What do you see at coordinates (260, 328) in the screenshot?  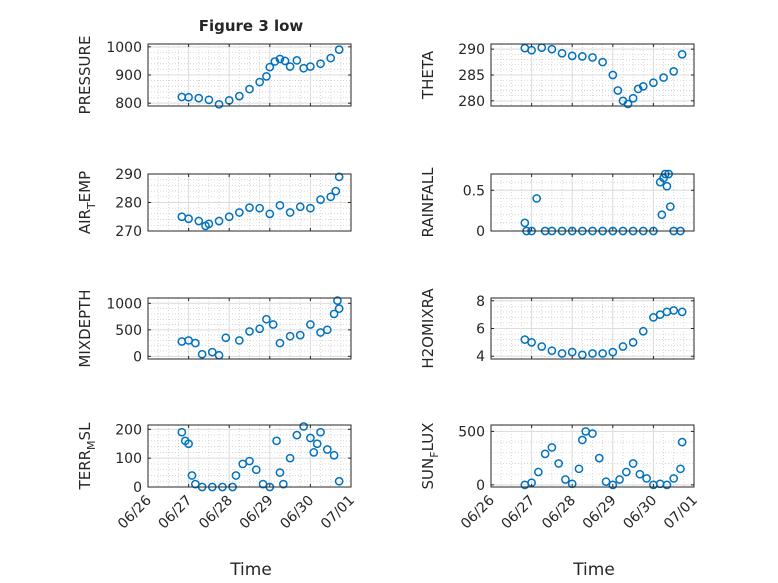 I see `series-mixdepth` at bounding box center [260, 328].